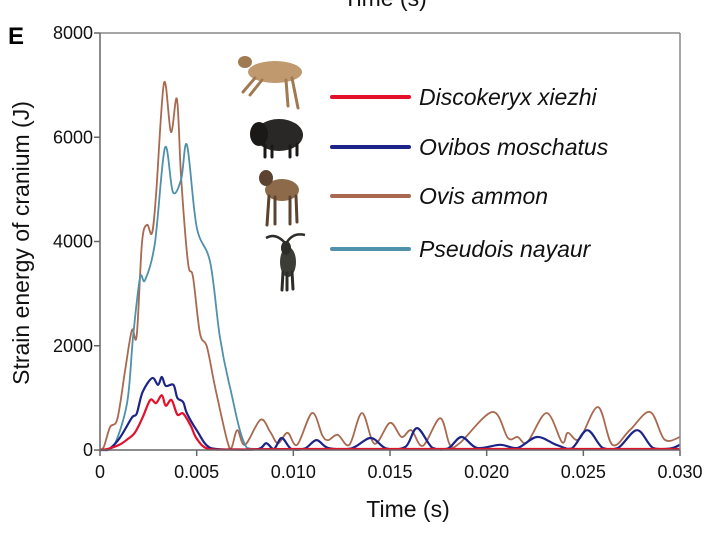  Describe the element at coordinates (679, 472) in the screenshot. I see `x-tick-label: 0.030` at that location.